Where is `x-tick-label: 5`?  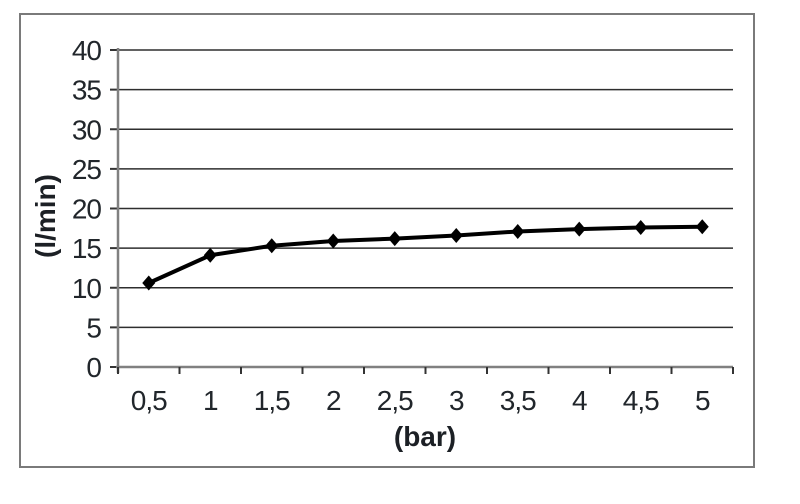 x-tick-label: 5 is located at coordinates (702, 400).